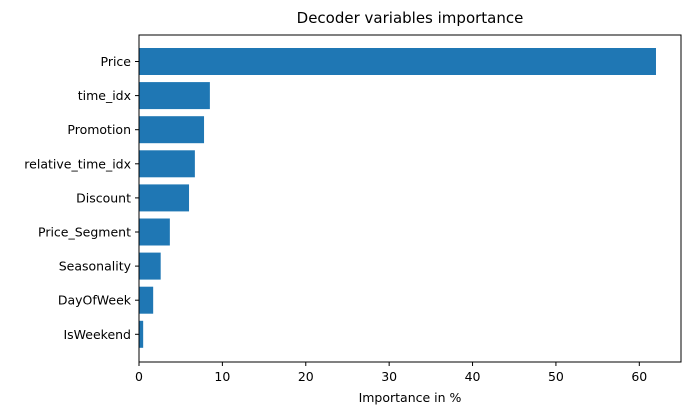 The width and height of the screenshot is (690, 415). What do you see at coordinates (639, 376) in the screenshot?
I see `x-tick-label: 60` at bounding box center [639, 376].